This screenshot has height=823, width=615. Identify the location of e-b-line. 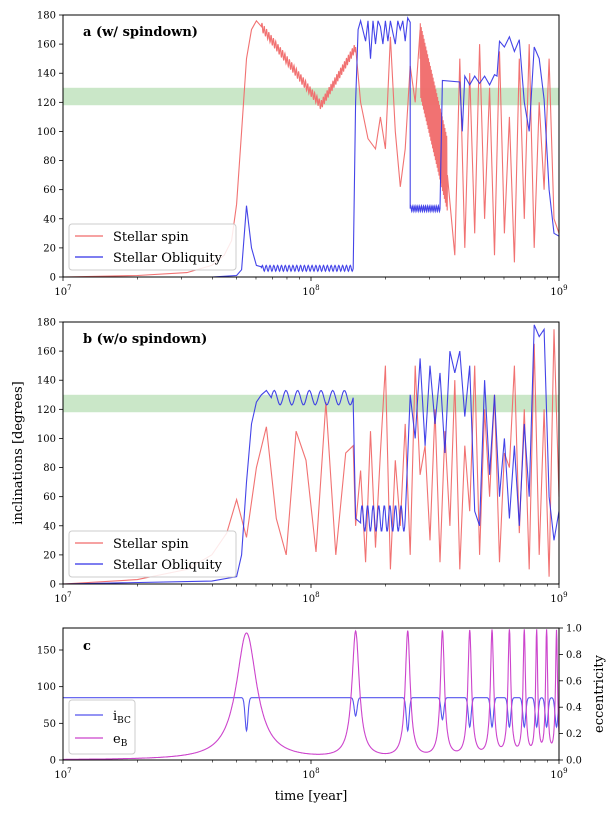
(311, 694).